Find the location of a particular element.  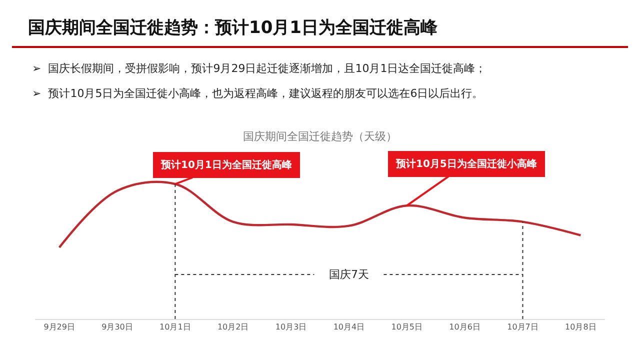

annotation: 预计10月1日为全国迁徙高峰 is located at coordinates (226, 165).